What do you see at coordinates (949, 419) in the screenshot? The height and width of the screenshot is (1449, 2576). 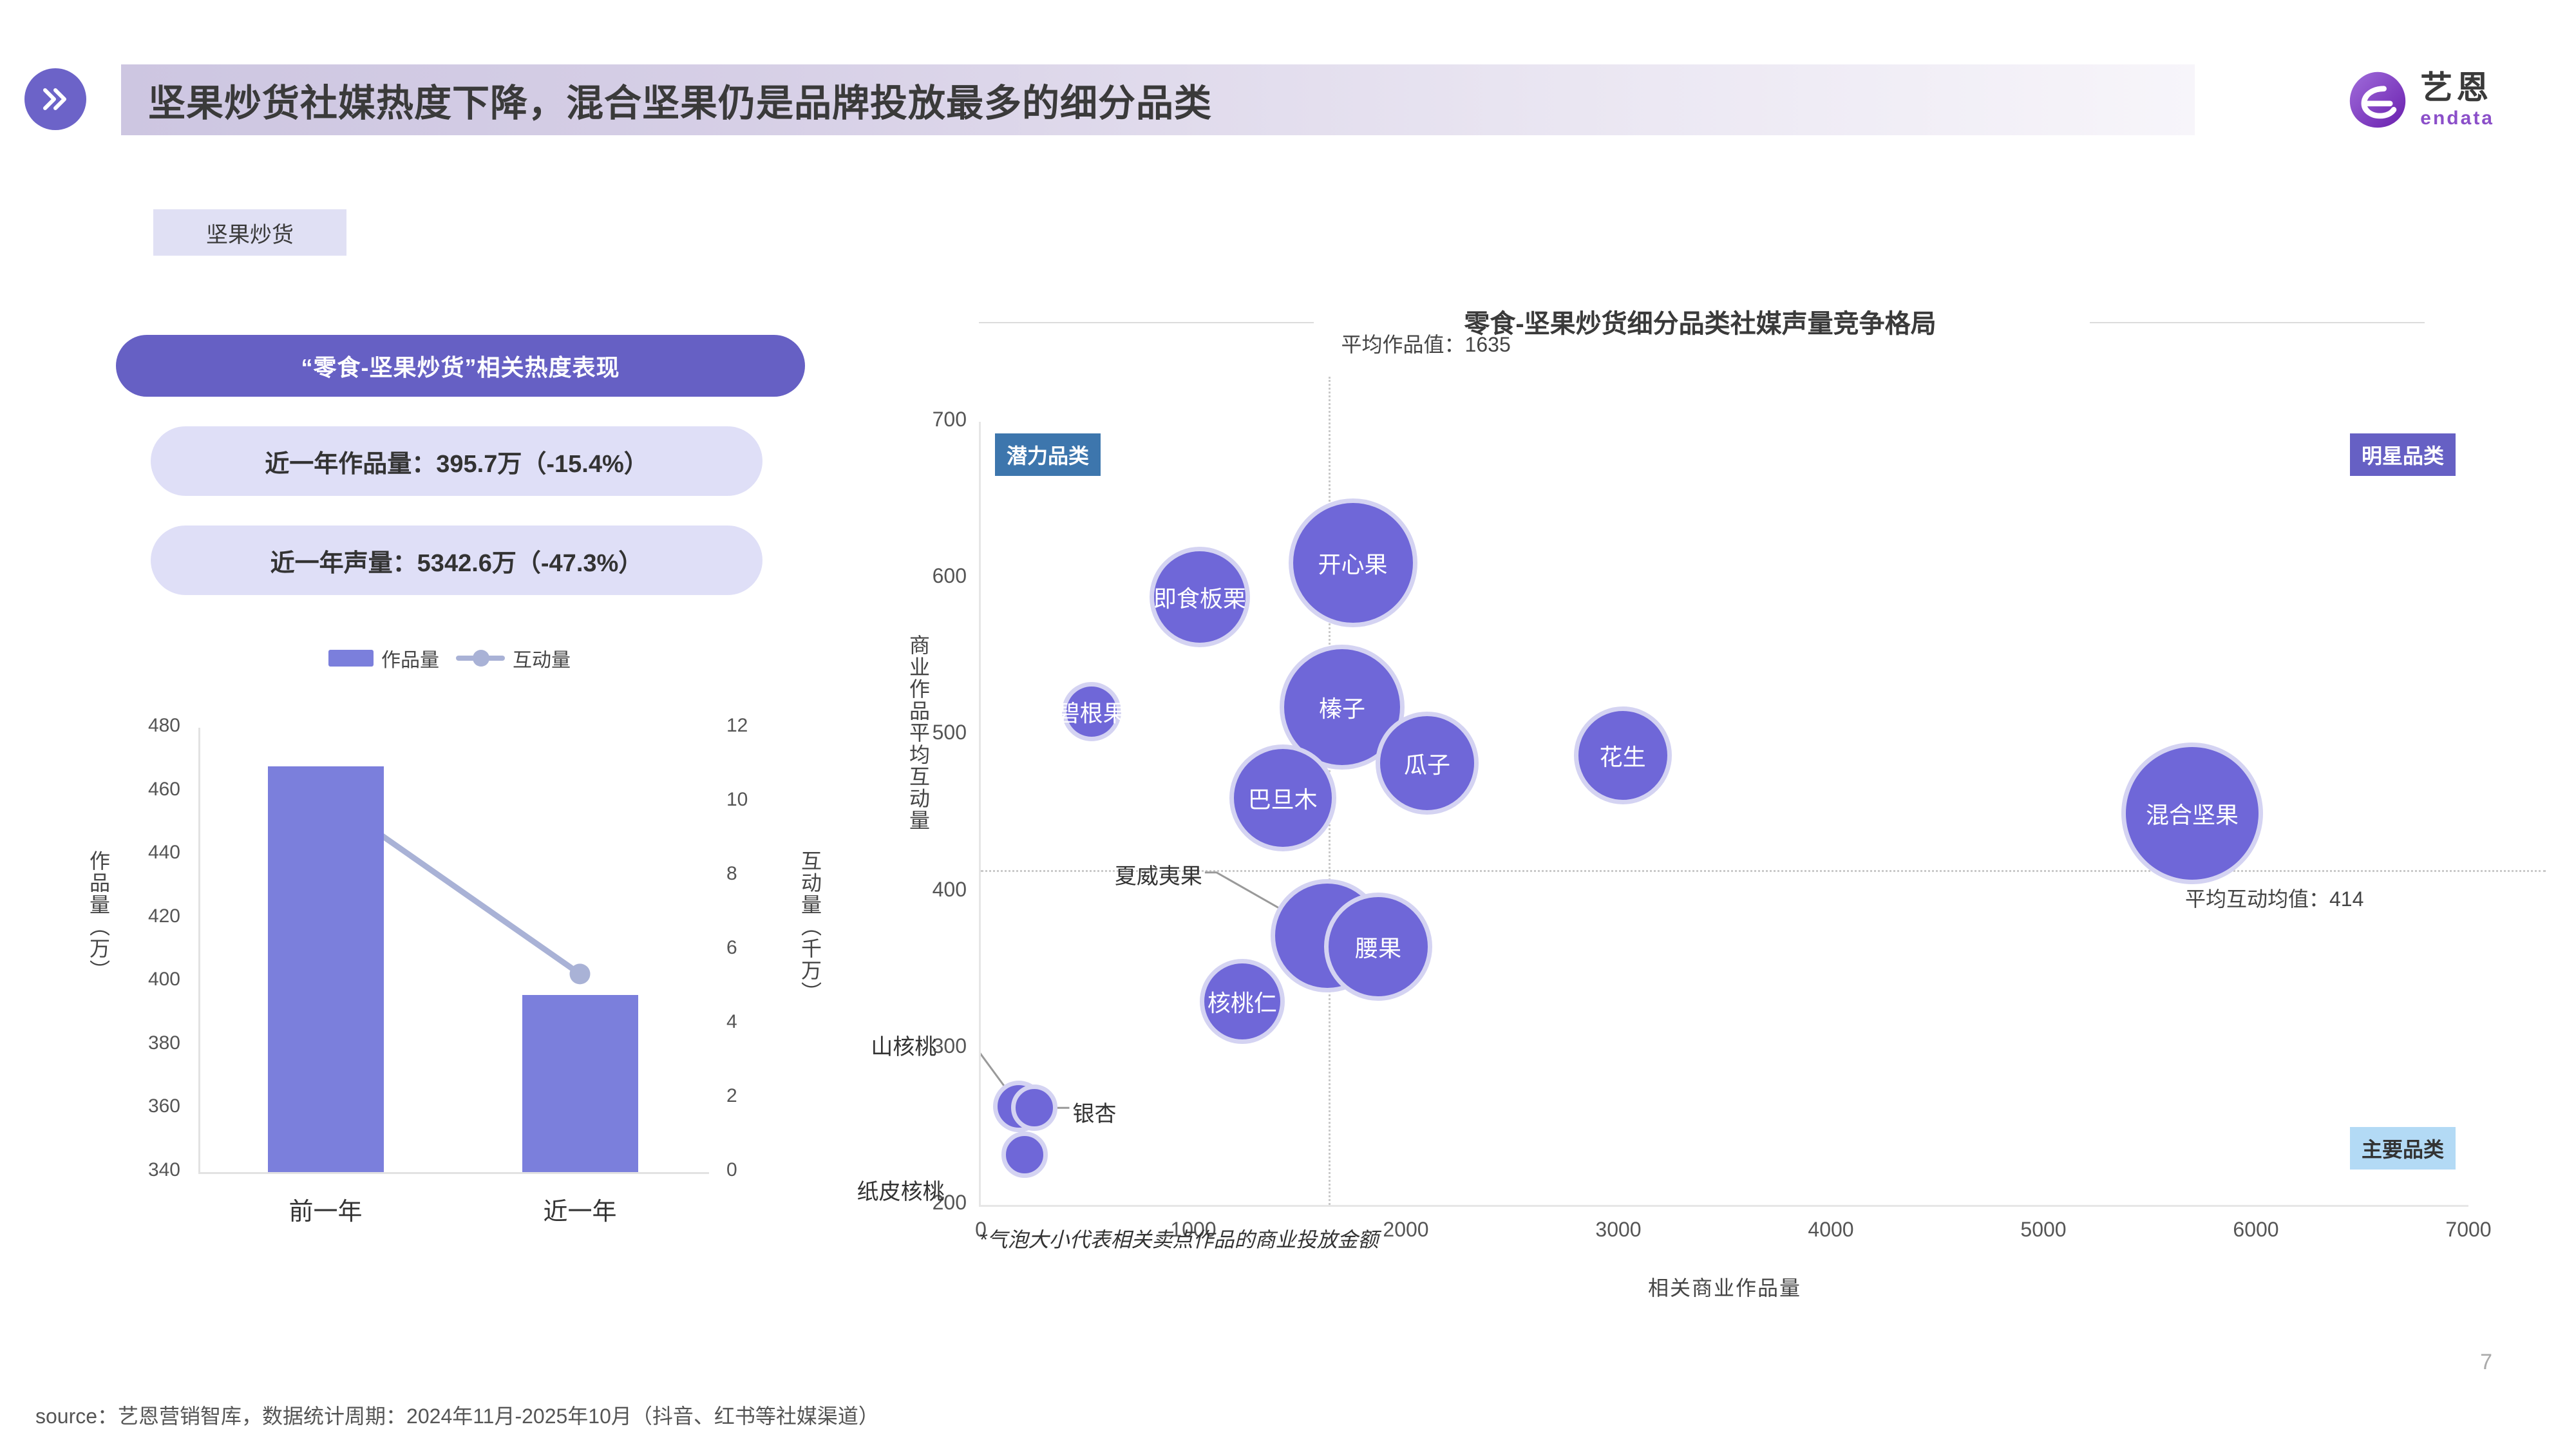 I see `bubble-y-tick: 700` at bounding box center [949, 419].